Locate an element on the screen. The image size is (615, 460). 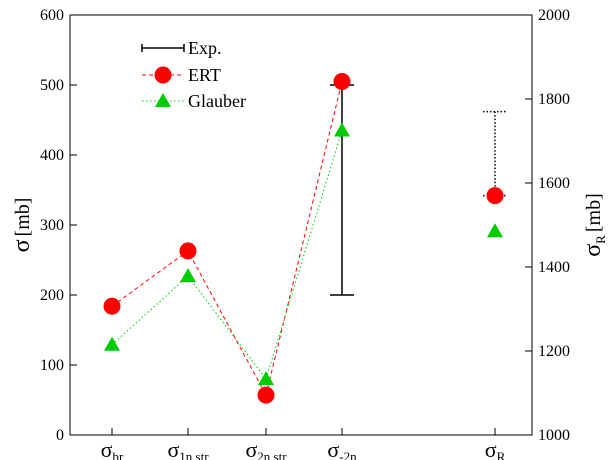
category-label: σbr is located at coordinates (112, 448).